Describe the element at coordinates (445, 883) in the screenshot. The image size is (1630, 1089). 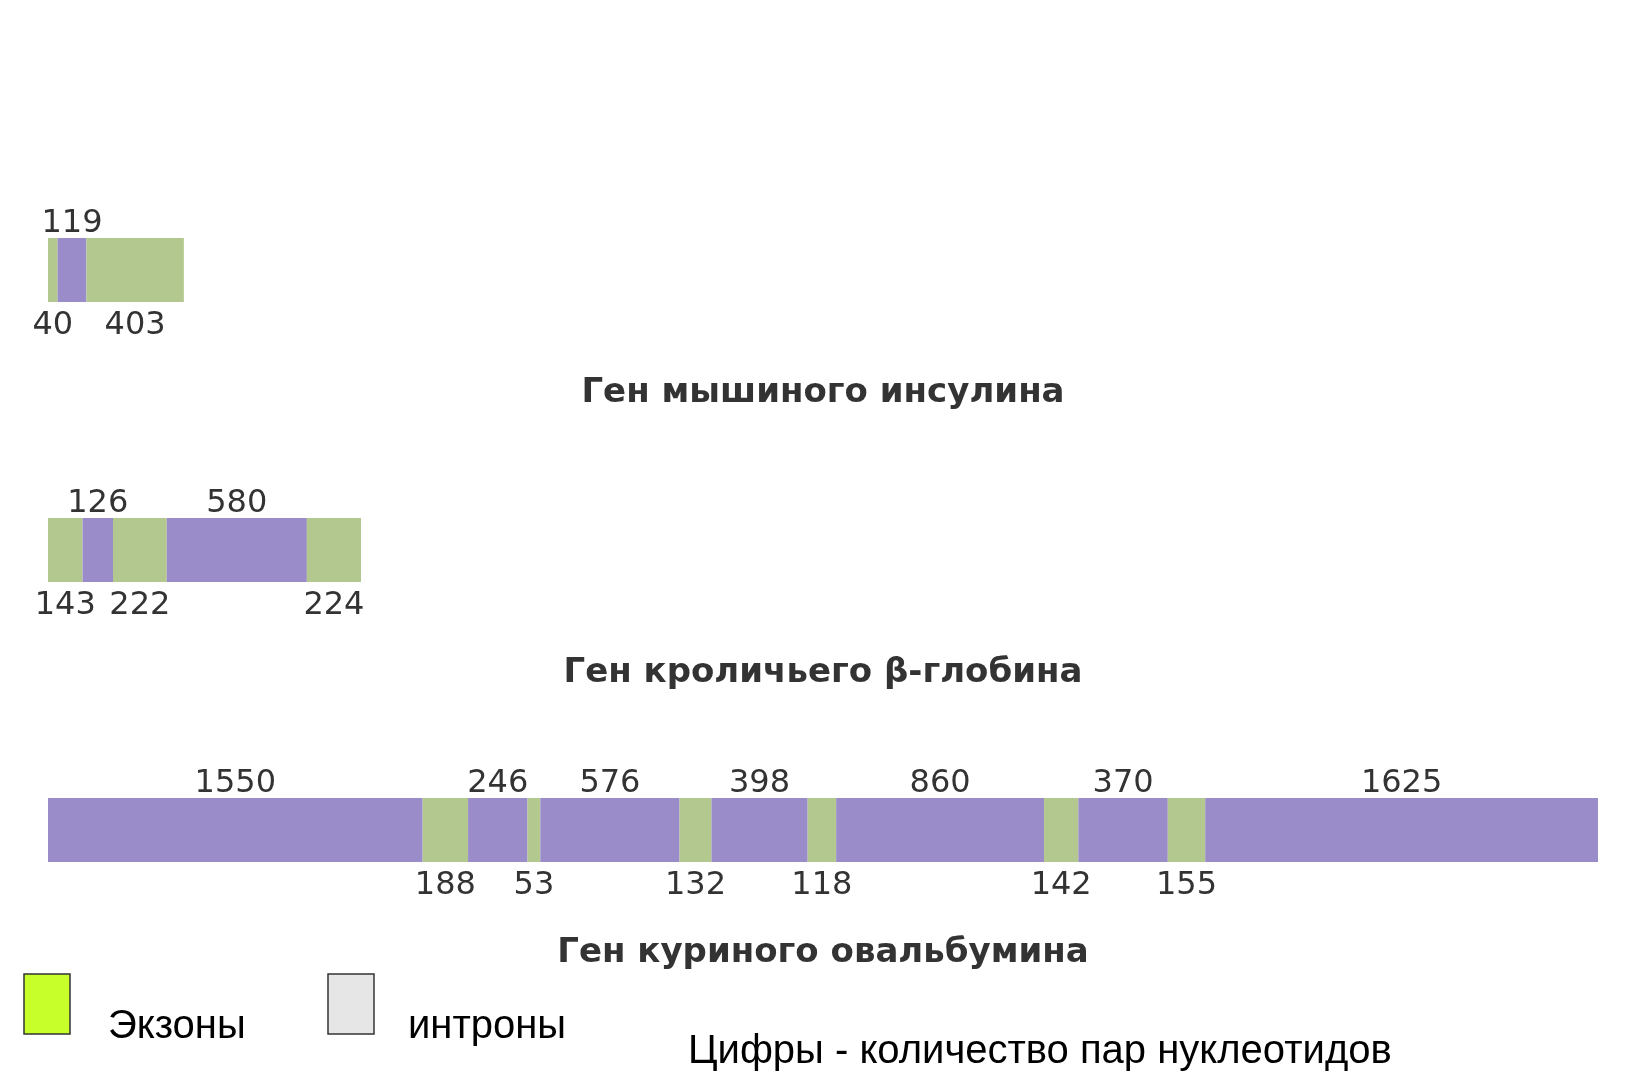
I see `data-label: 188` at that location.